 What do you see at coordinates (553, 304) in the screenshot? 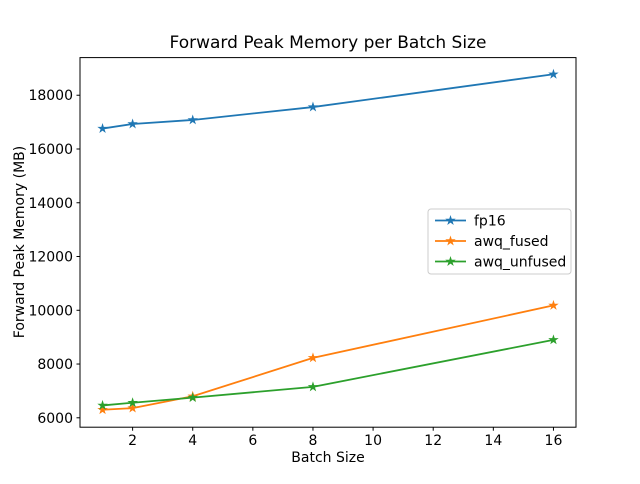
I see `data-point-awq_fused-x16` at bounding box center [553, 304].